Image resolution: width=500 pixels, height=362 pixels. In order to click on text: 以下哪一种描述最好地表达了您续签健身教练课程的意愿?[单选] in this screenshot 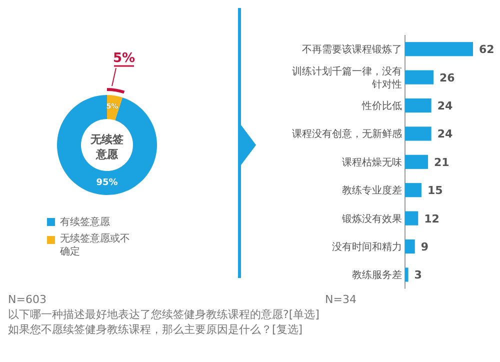, I will do `click(164, 314)`.